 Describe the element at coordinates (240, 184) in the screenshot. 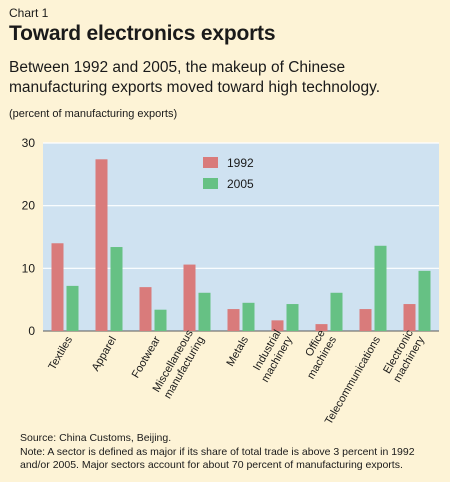

I see `legend-label-2005: 2005` at that location.